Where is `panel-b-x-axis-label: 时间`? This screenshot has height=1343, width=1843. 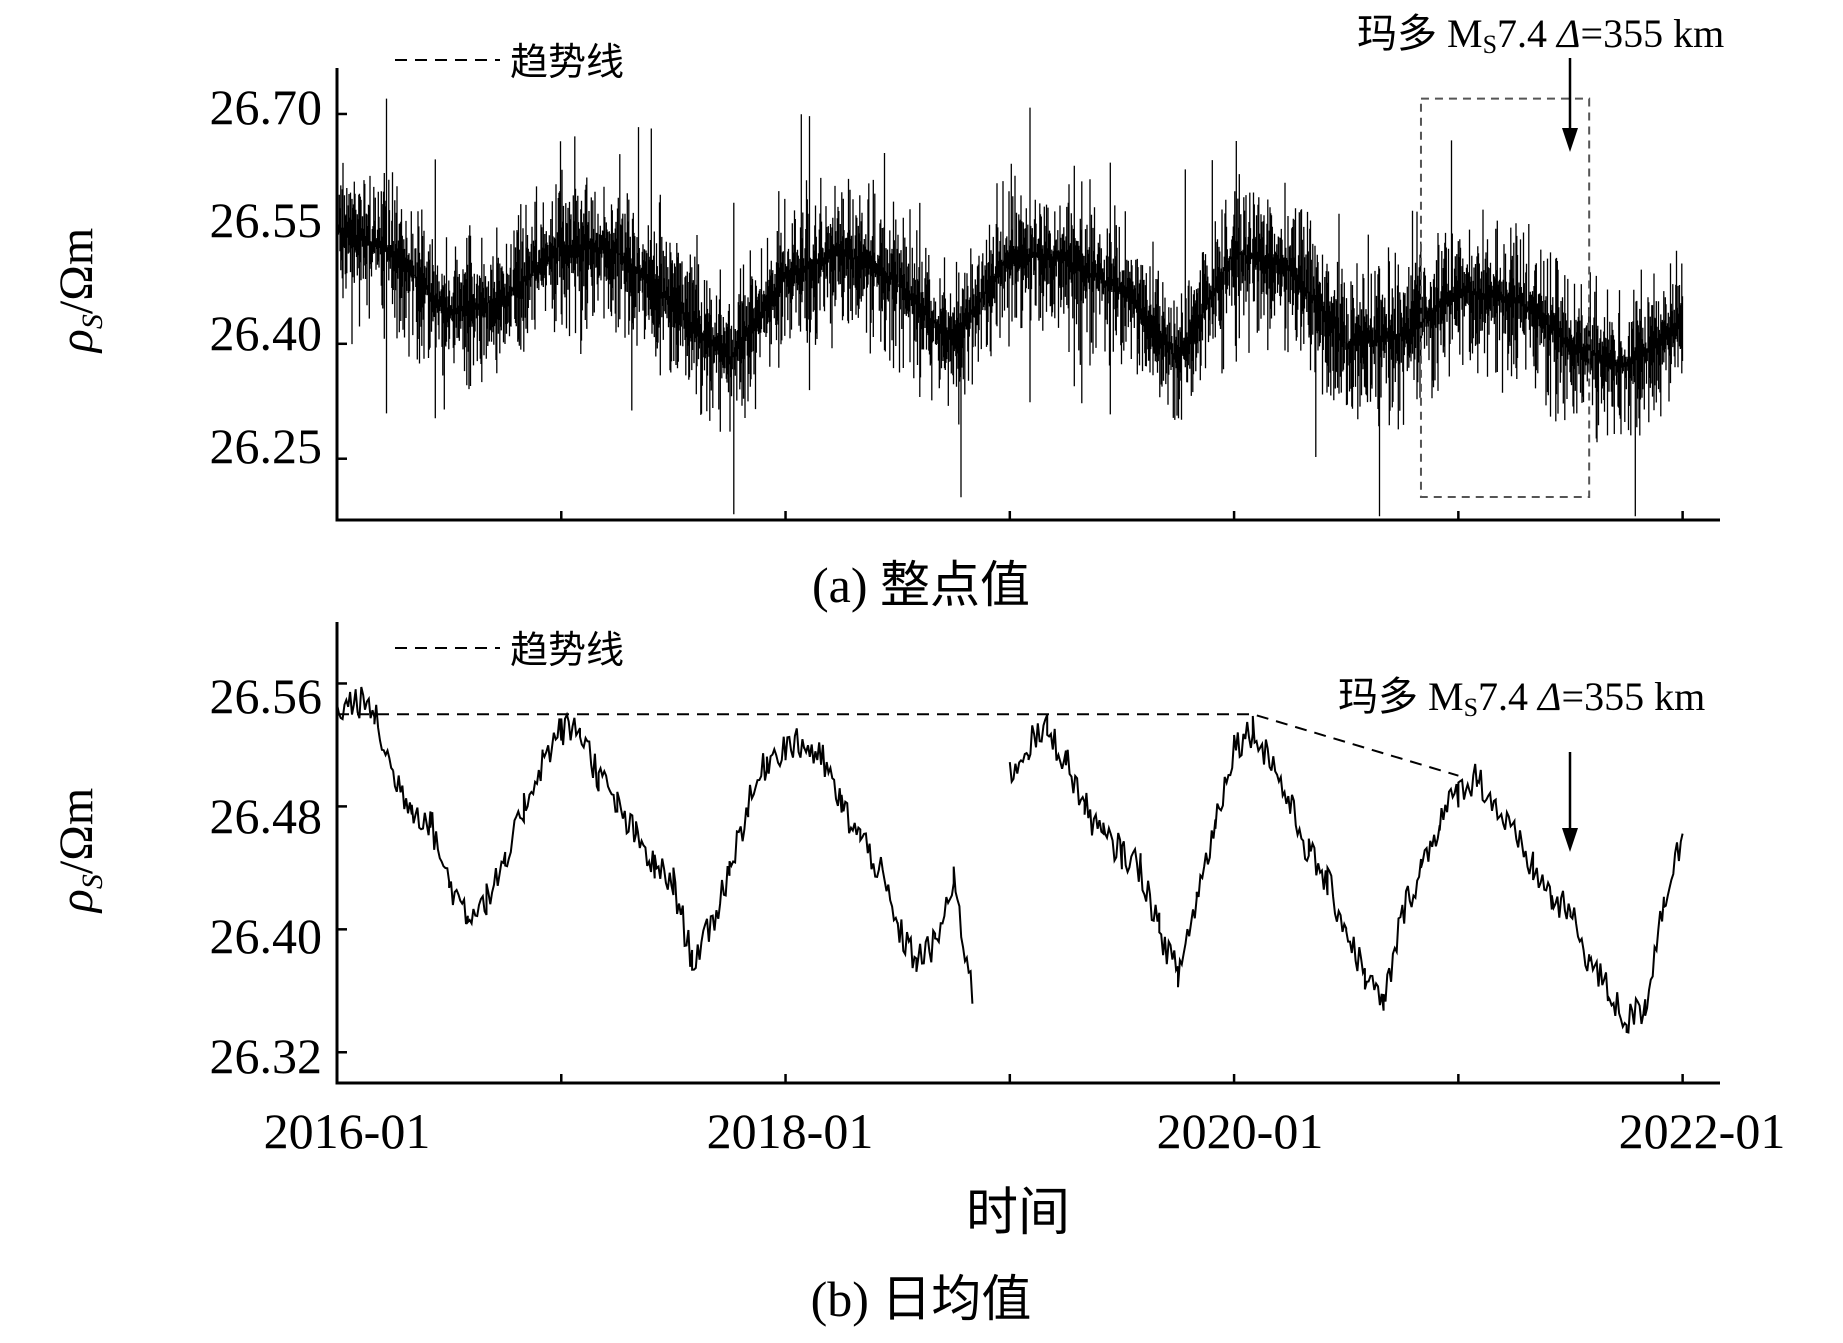 panel-b-x-axis-label: 时间 is located at coordinates (1018, 1213).